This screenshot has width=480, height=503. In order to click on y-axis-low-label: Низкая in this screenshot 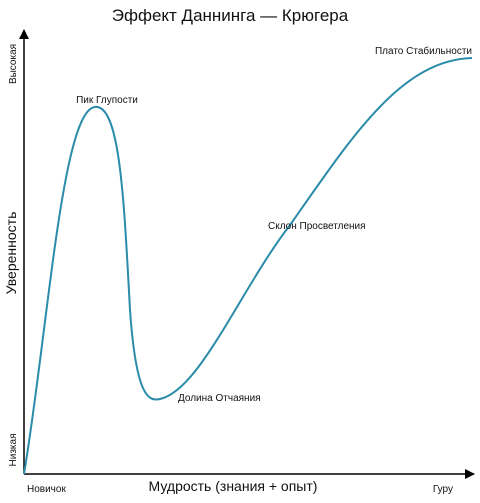, I will do `click(13, 450)`.